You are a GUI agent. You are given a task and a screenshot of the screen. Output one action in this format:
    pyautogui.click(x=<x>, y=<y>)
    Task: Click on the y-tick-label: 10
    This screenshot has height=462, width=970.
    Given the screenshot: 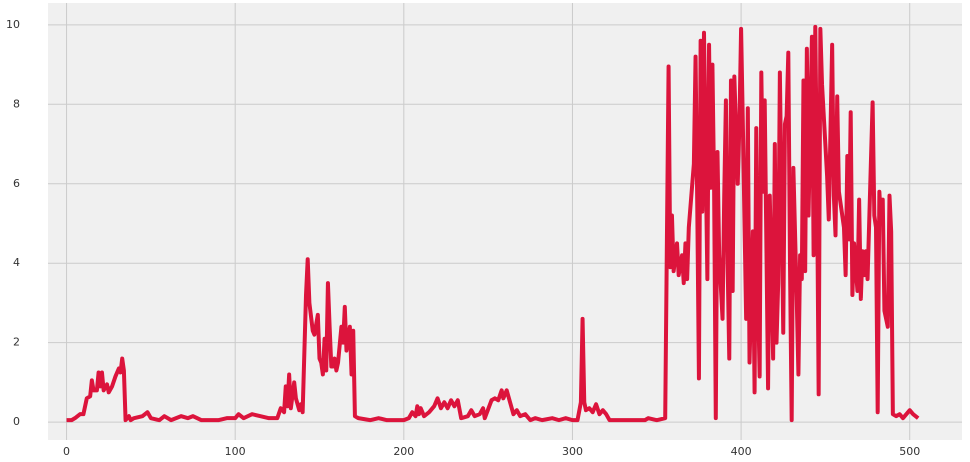 What is the action you would take?
    pyautogui.click(x=13, y=24)
    